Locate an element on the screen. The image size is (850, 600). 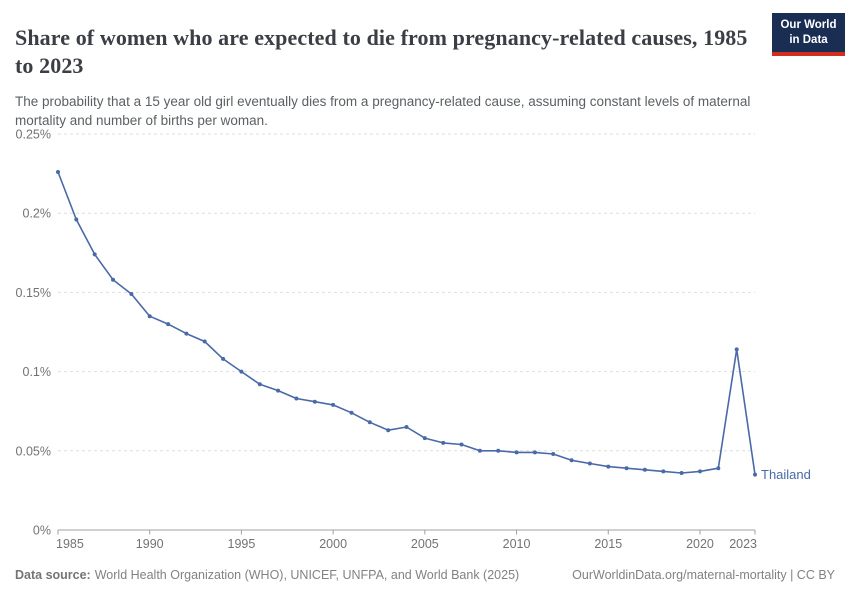
owid-logo-line2: in Data is located at coordinates (808, 39).